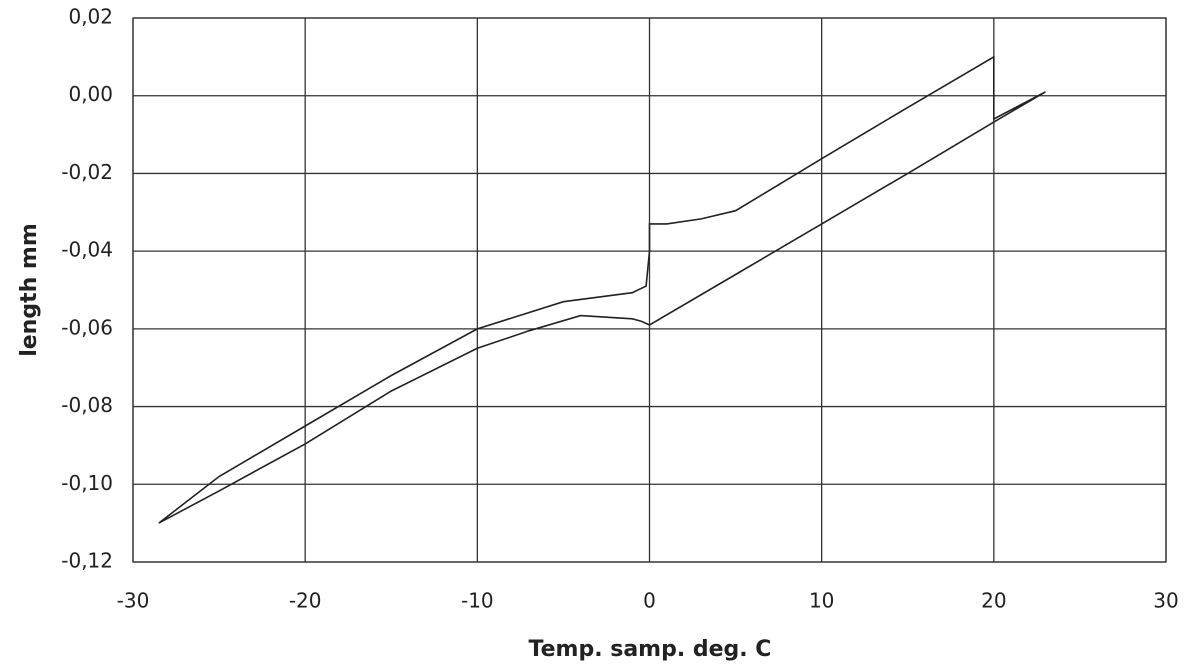  What do you see at coordinates (90, 17) in the screenshot?
I see `y-tick-label: 0,02` at bounding box center [90, 17].